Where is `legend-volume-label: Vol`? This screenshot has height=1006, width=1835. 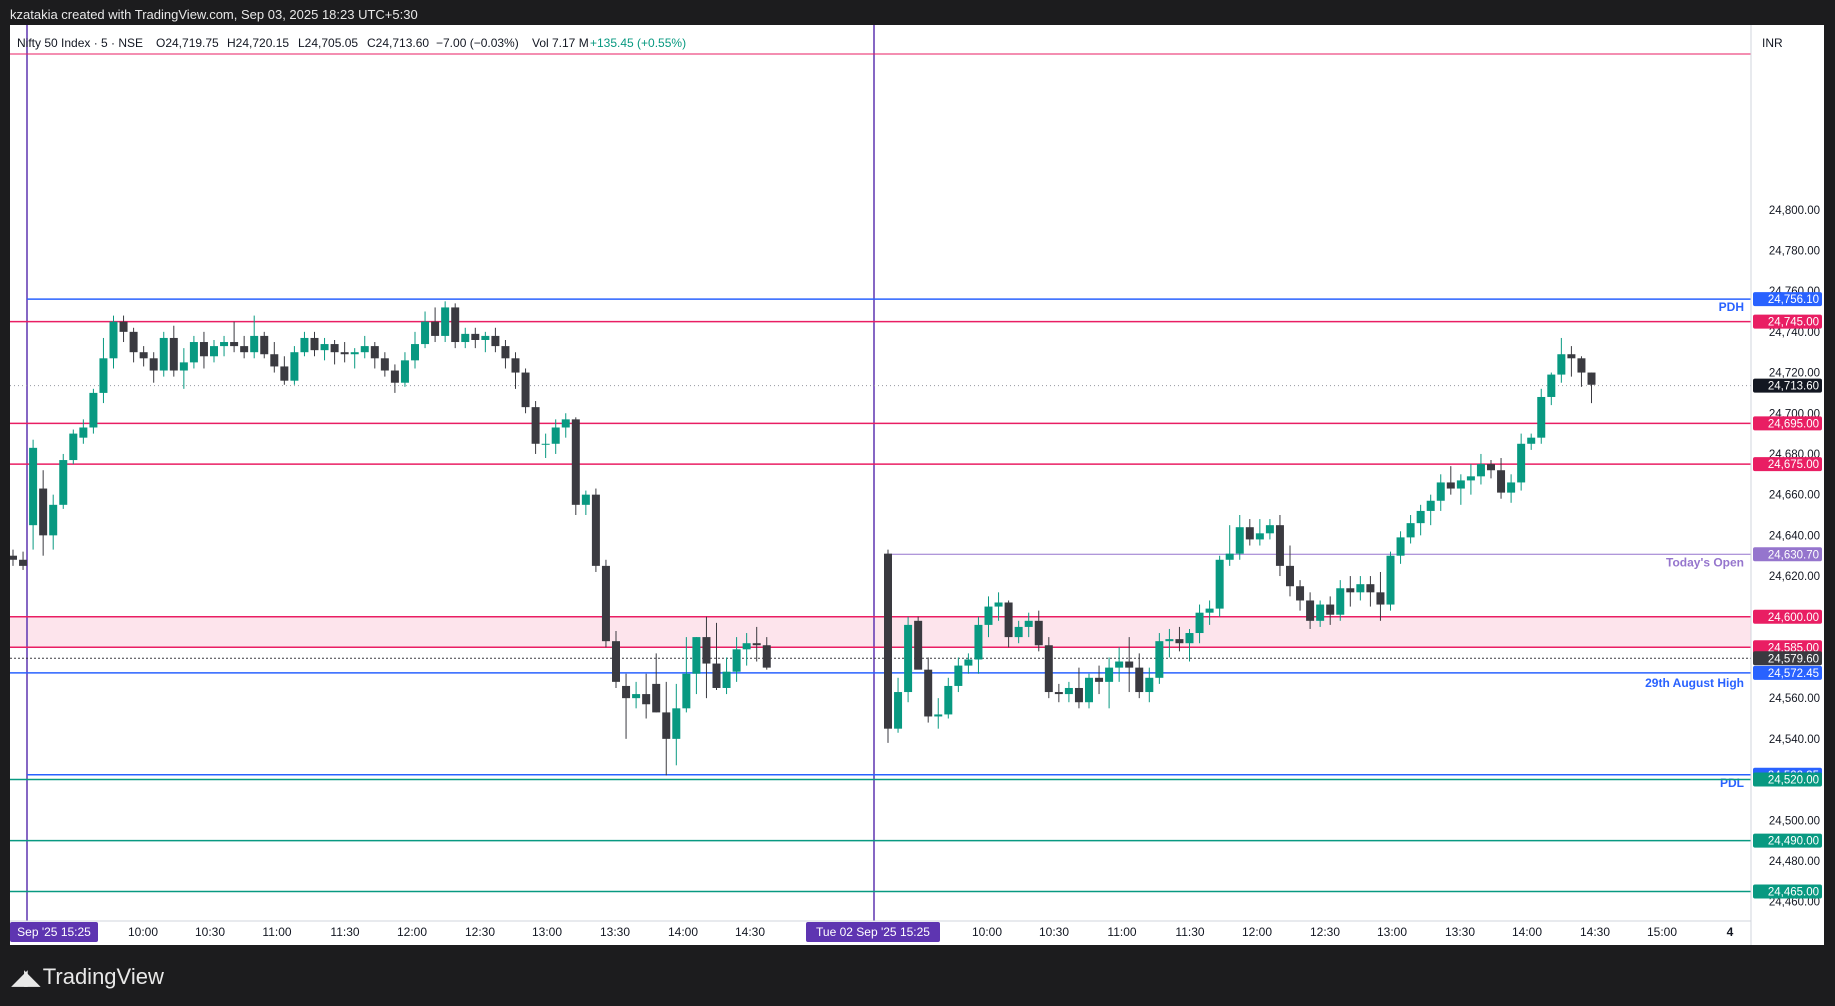
legend-volume-label: Vol is located at coordinates (540, 43).